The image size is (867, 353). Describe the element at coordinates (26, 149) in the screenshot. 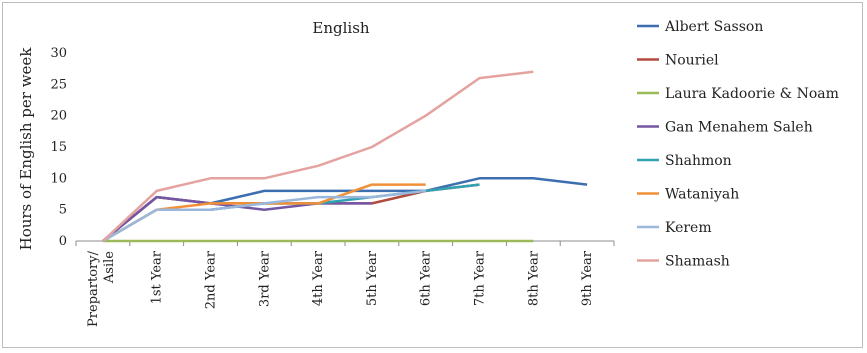

I see `y-axis-label: Hours of English per week` at that location.